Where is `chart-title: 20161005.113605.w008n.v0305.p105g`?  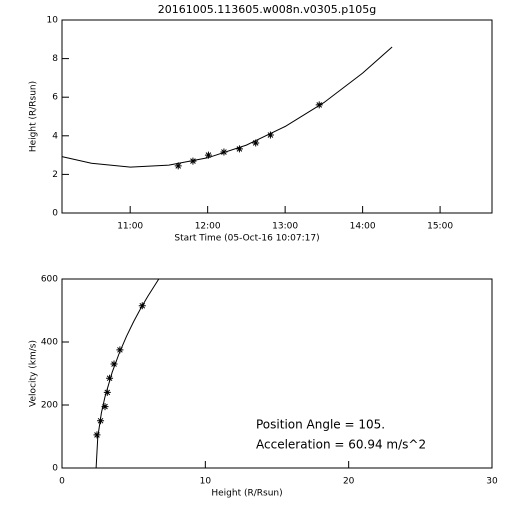
chart-title: 20161005.113605.w008n.v0305.p105g is located at coordinates (267, 9).